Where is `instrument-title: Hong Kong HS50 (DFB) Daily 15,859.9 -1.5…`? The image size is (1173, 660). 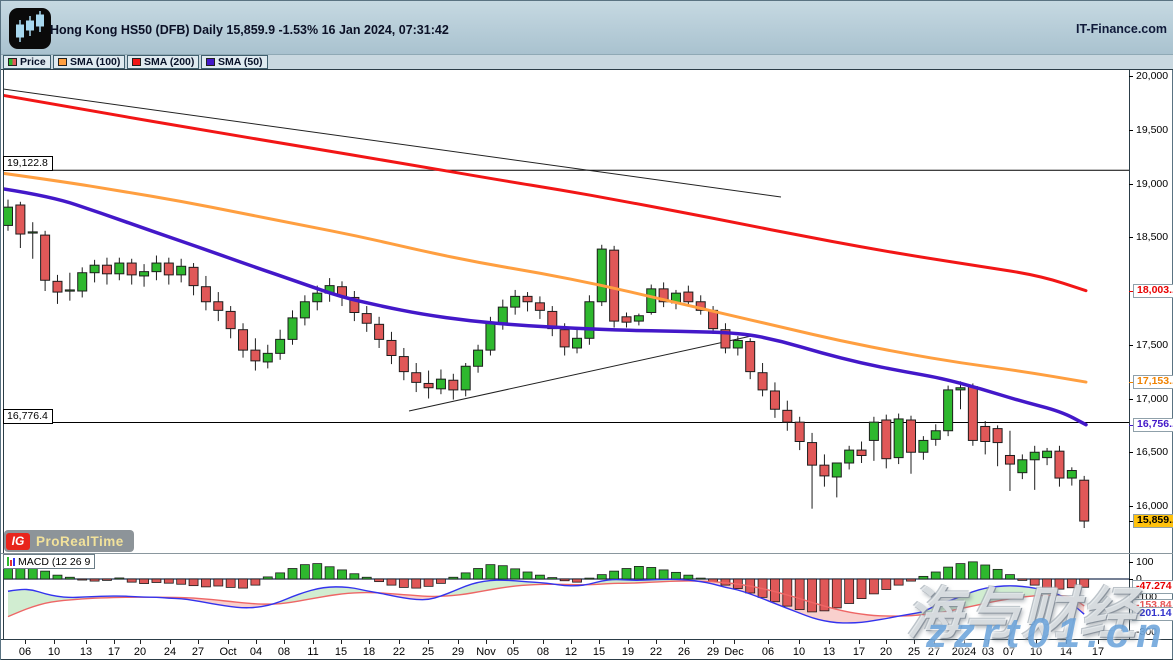
instrument-title: Hong Kong HS50 (DFB) Daily 15,859.9 -1.5… is located at coordinates (249, 30).